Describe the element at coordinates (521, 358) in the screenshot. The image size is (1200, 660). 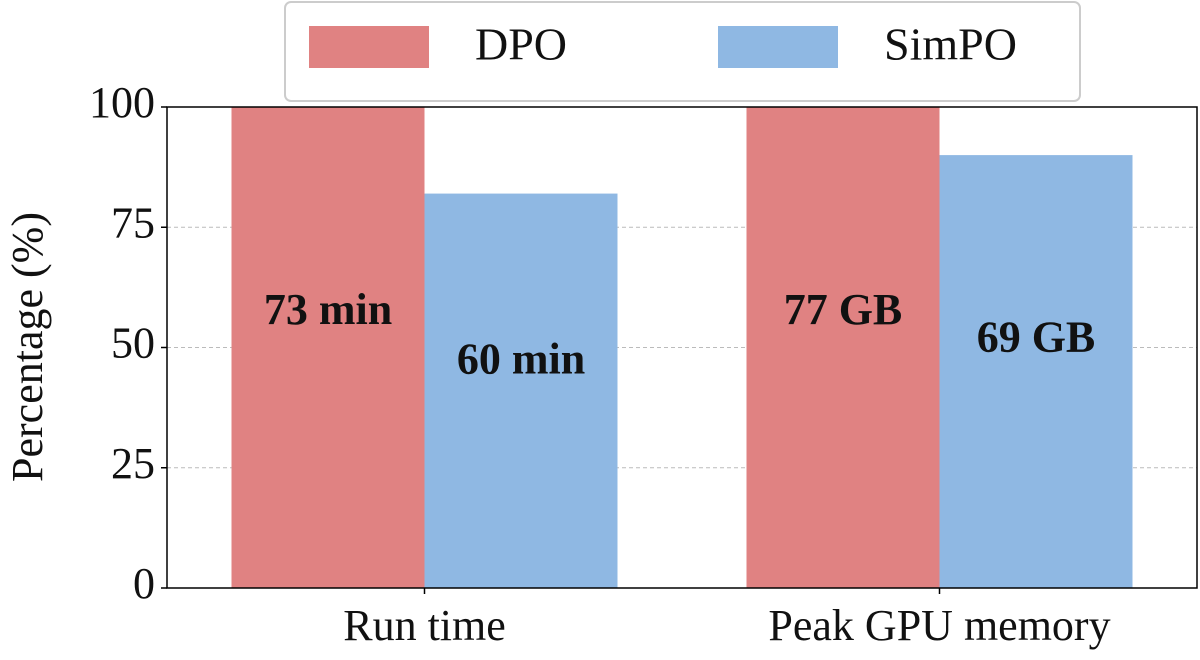
I see `value-annotation: 60 min` at that location.